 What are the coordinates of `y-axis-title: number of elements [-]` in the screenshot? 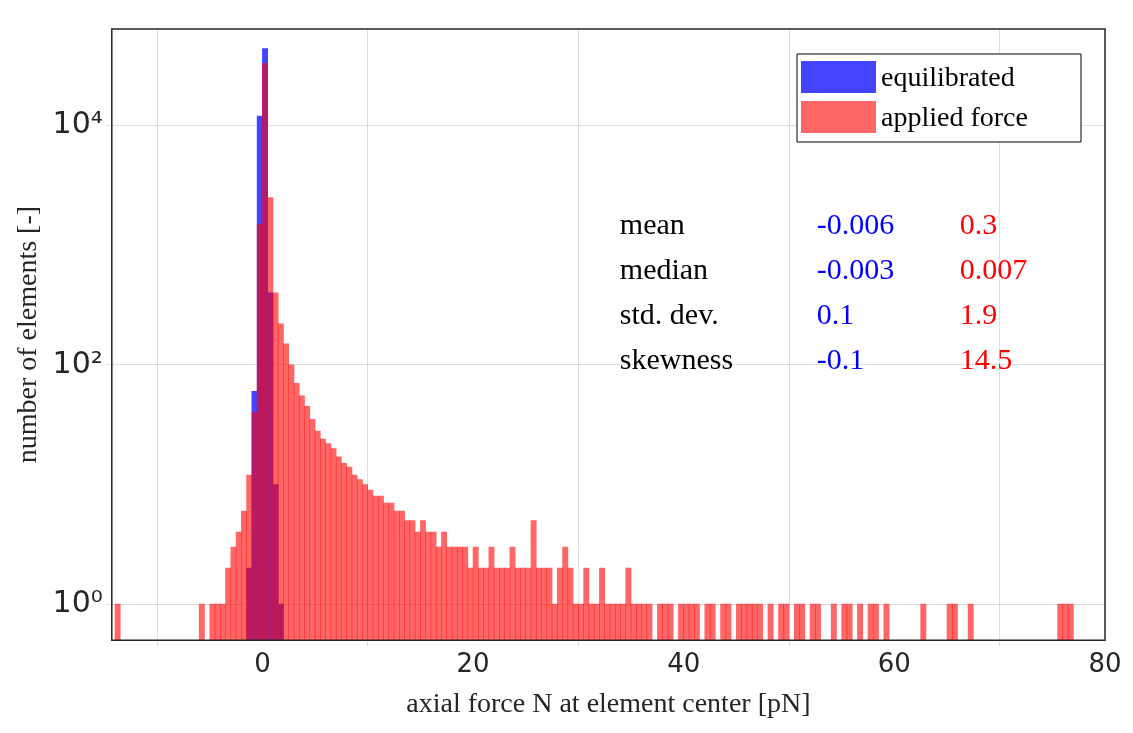 It's located at (27, 334).